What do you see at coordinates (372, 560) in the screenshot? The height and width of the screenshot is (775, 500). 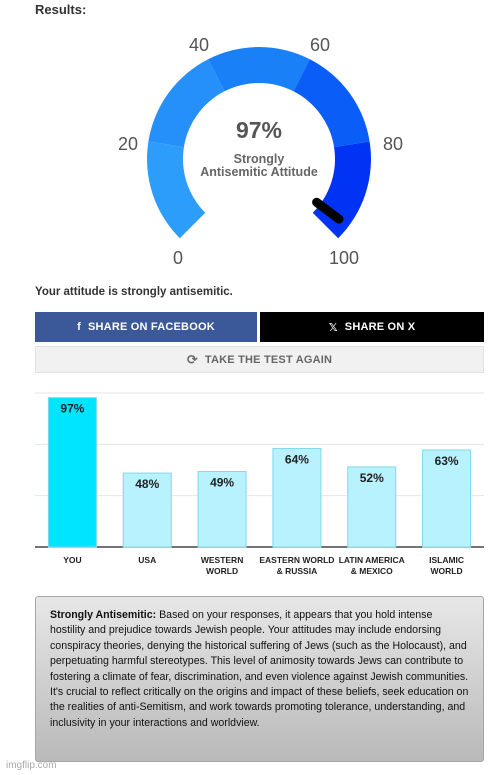 I see `chart-category-label: LATIN AMERICA` at bounding box center [372, 560].